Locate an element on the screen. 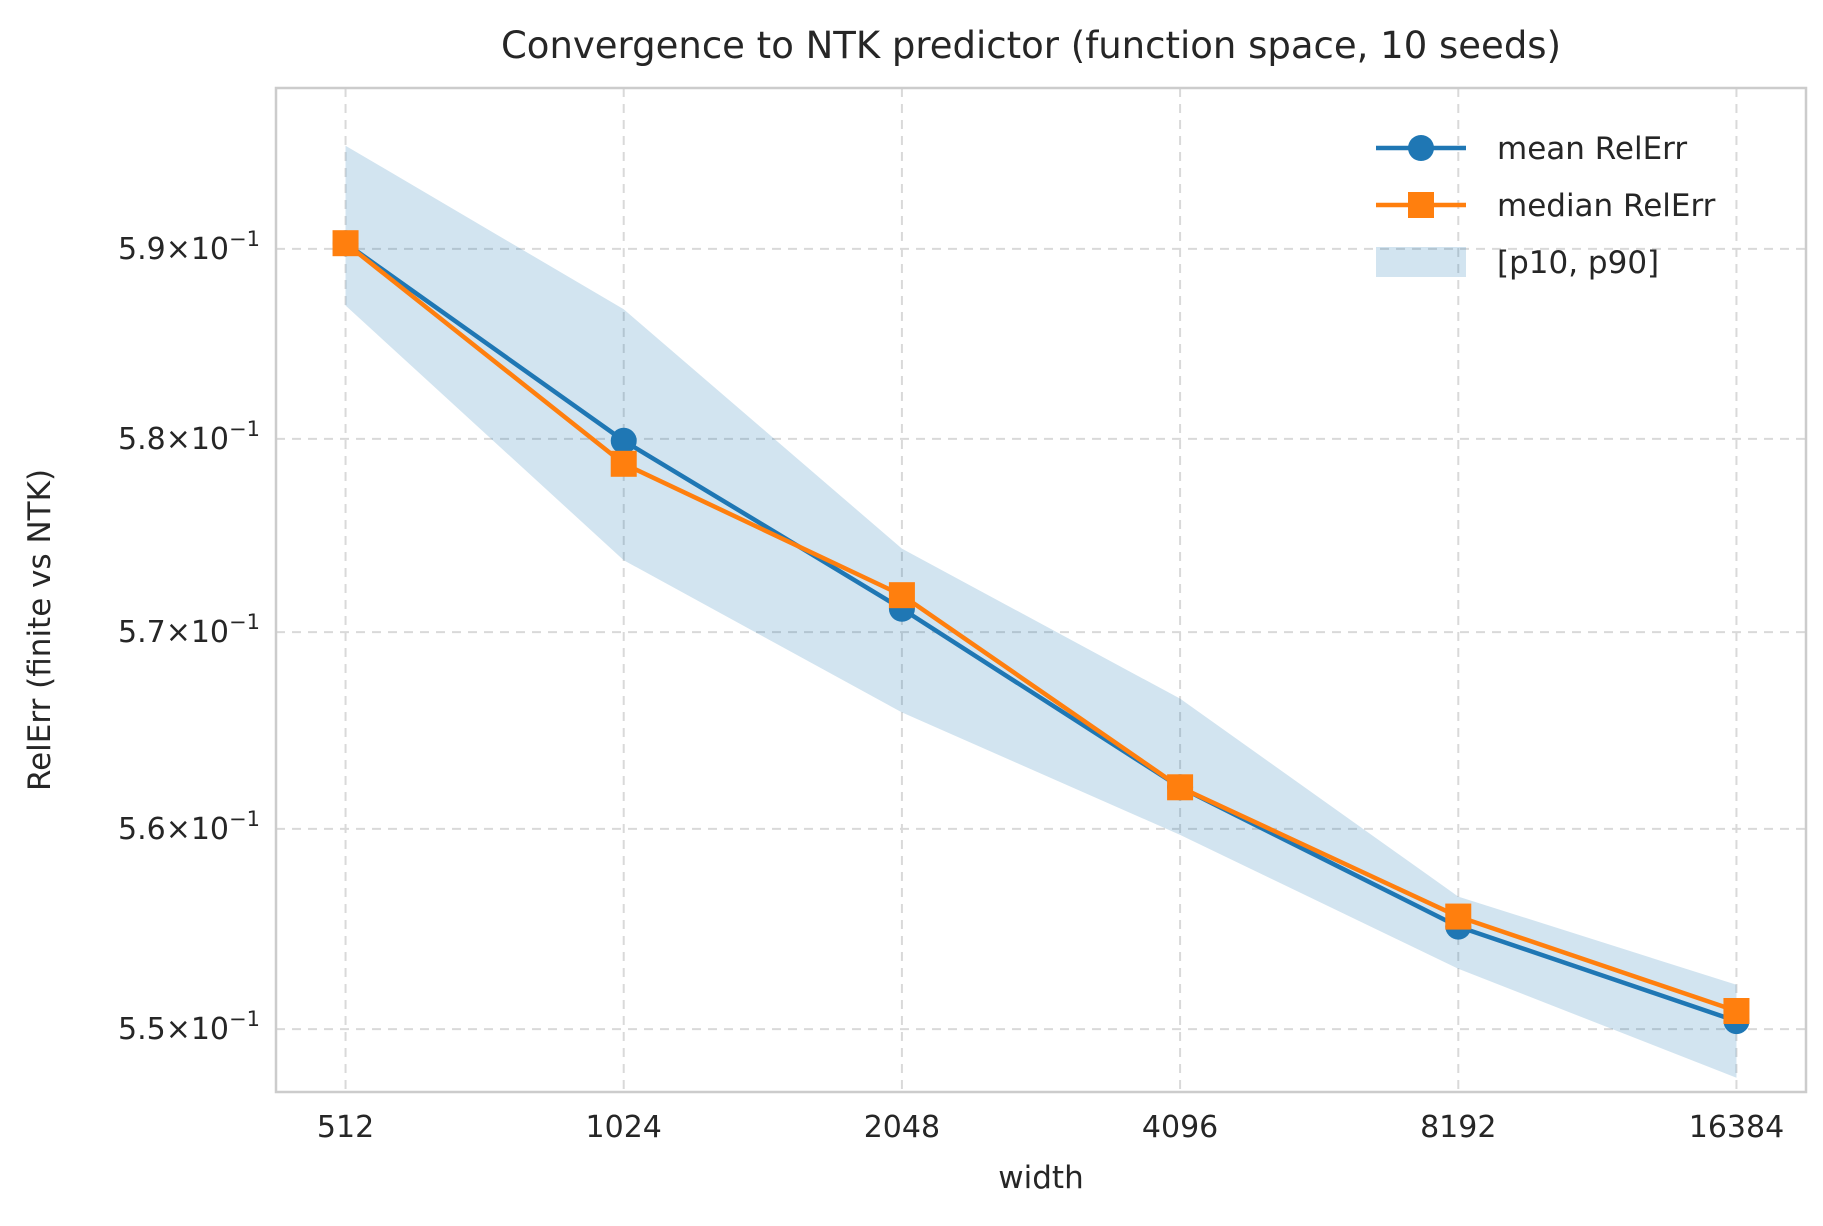 Image resolution: width=1823 pixels, height=1226 pixels. y-tick-label: 5.7×10⁻¹ is located at coordinates (189, 630).